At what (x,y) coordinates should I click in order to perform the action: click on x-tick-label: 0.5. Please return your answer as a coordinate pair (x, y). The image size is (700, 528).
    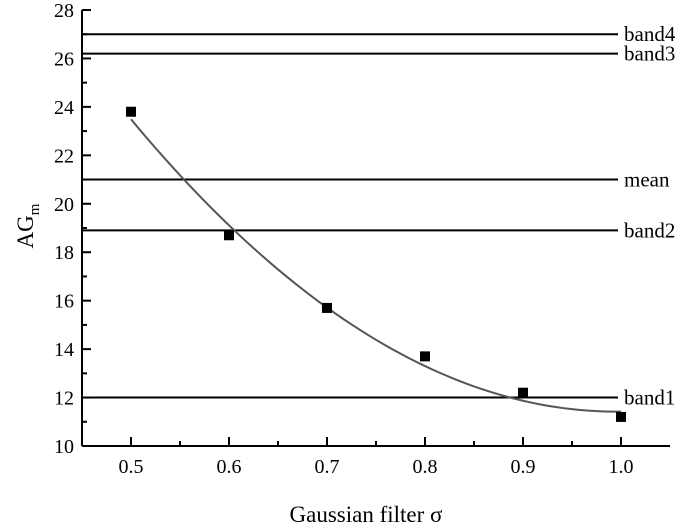
    Looking at the image, I should click on (131, 467).